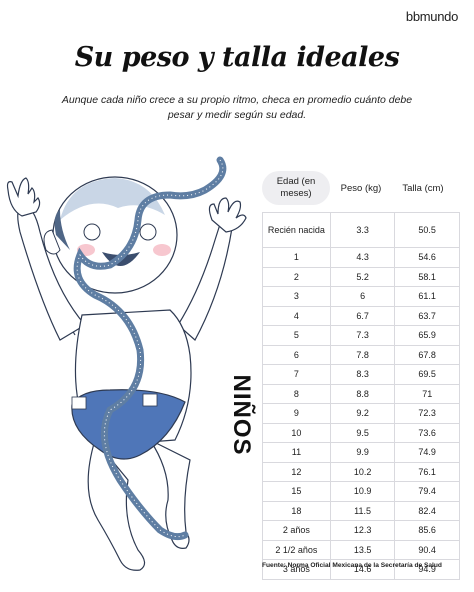 This screenshot has height=592, width=474. What do you see at coordinates (296, 393) in the screenshot?
I see `cell-age: 8` at bounding box center [296, 393].